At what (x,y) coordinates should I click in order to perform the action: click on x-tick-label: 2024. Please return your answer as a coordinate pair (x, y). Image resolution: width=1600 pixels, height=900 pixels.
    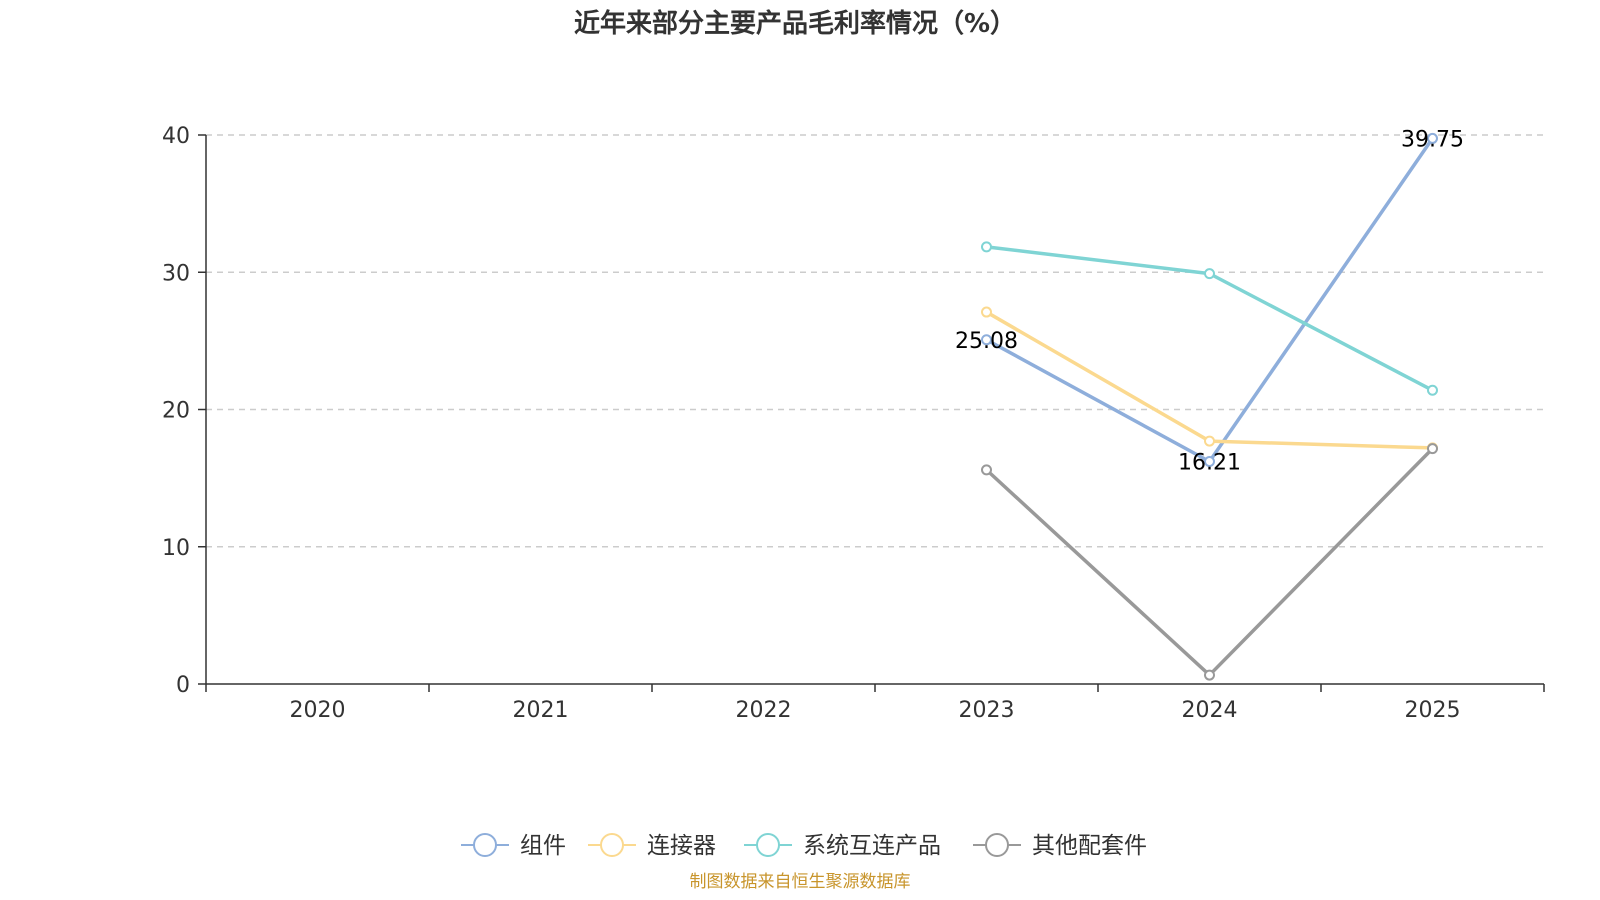
    Looking at the image, I should click on (1210, 710).